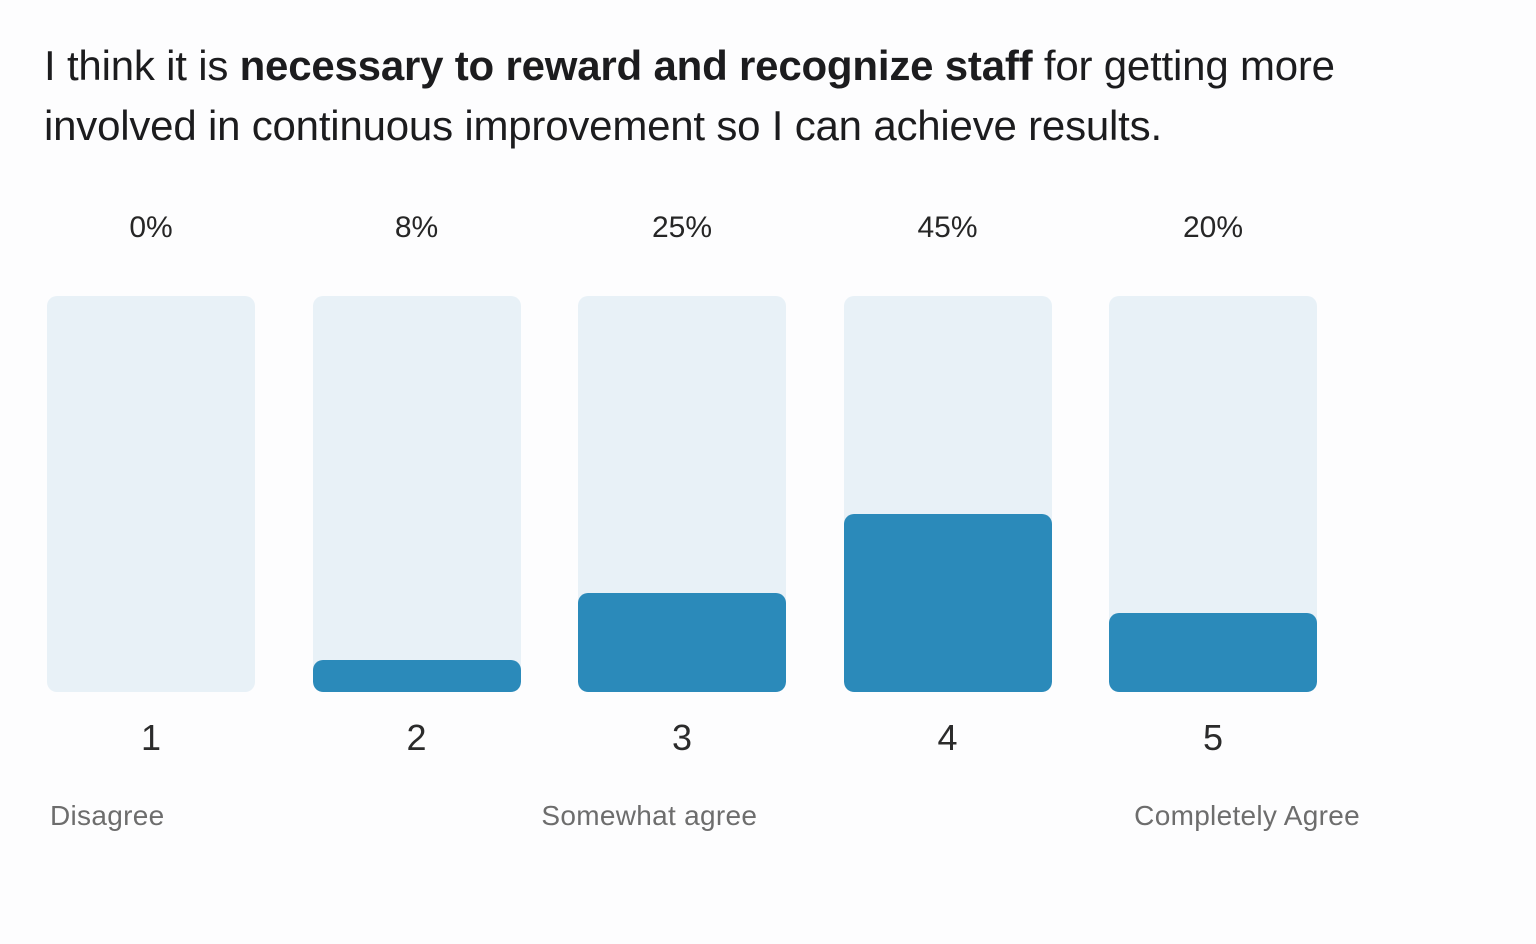 The image size is (1536, 944). I want to click on bar-column: 45% 4, so click(947, 484).